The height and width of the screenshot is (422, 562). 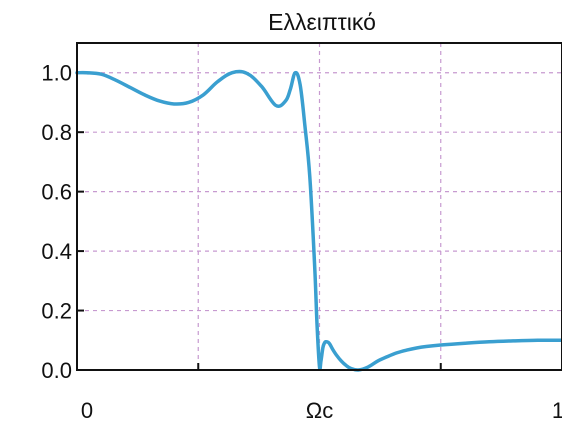 What do you see at coordinates (56, 311) in the screenshot?
I see `y-tick-label: 0.2` at bounding box center [56, 311].